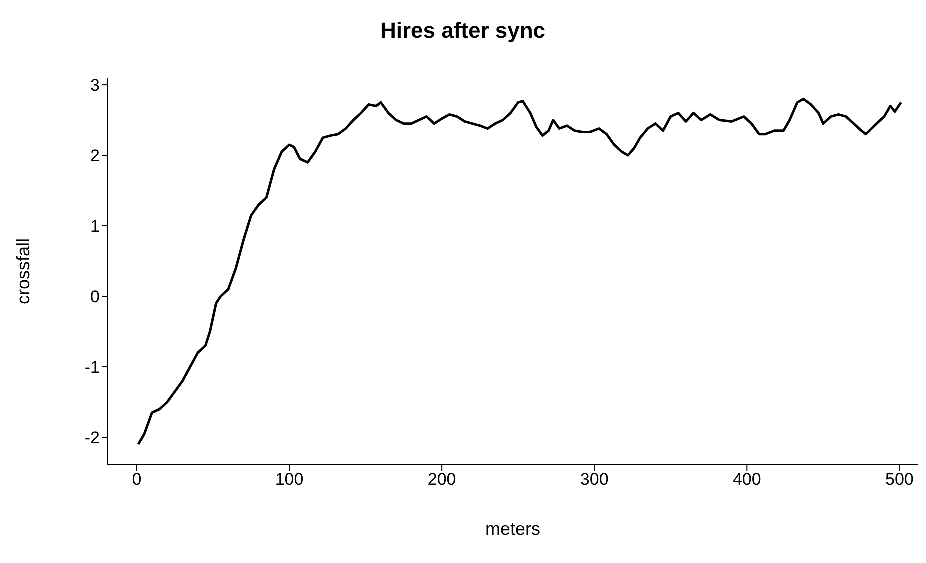  I want to click on x-tick-label: 100, so click(289, 480).